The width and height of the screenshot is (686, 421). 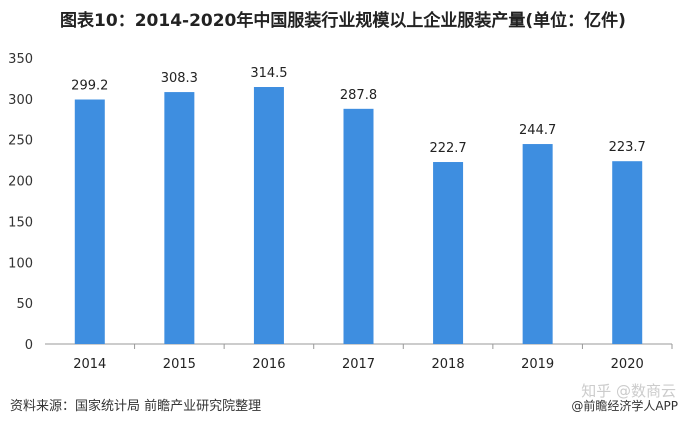 What do you see at coordinates (448, 253) in the screenshot?
I see `bar-2018` at bounding box center [448, 253].